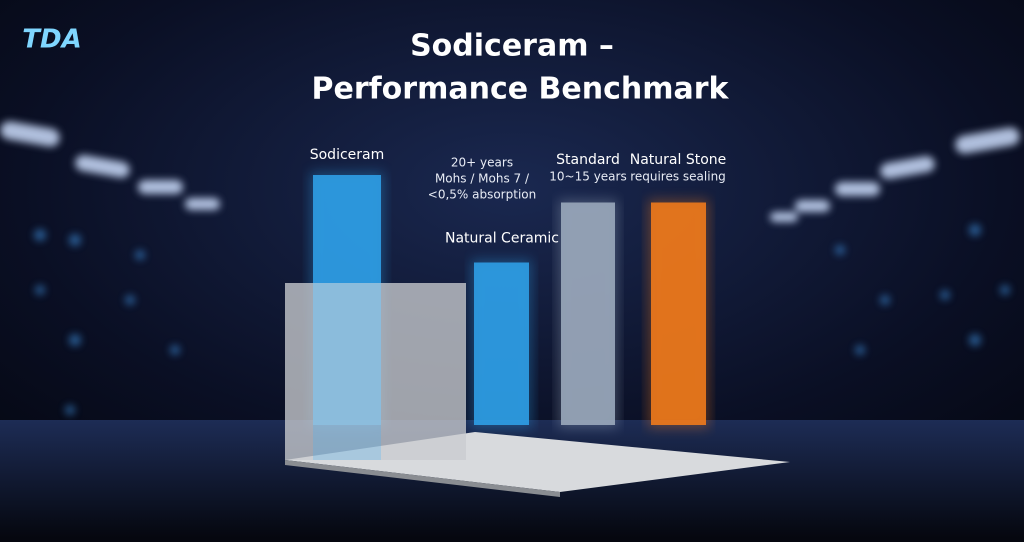 The height and width of the screenshot is (542, 1024). I want to click on tile-panel, so click(375, 371).